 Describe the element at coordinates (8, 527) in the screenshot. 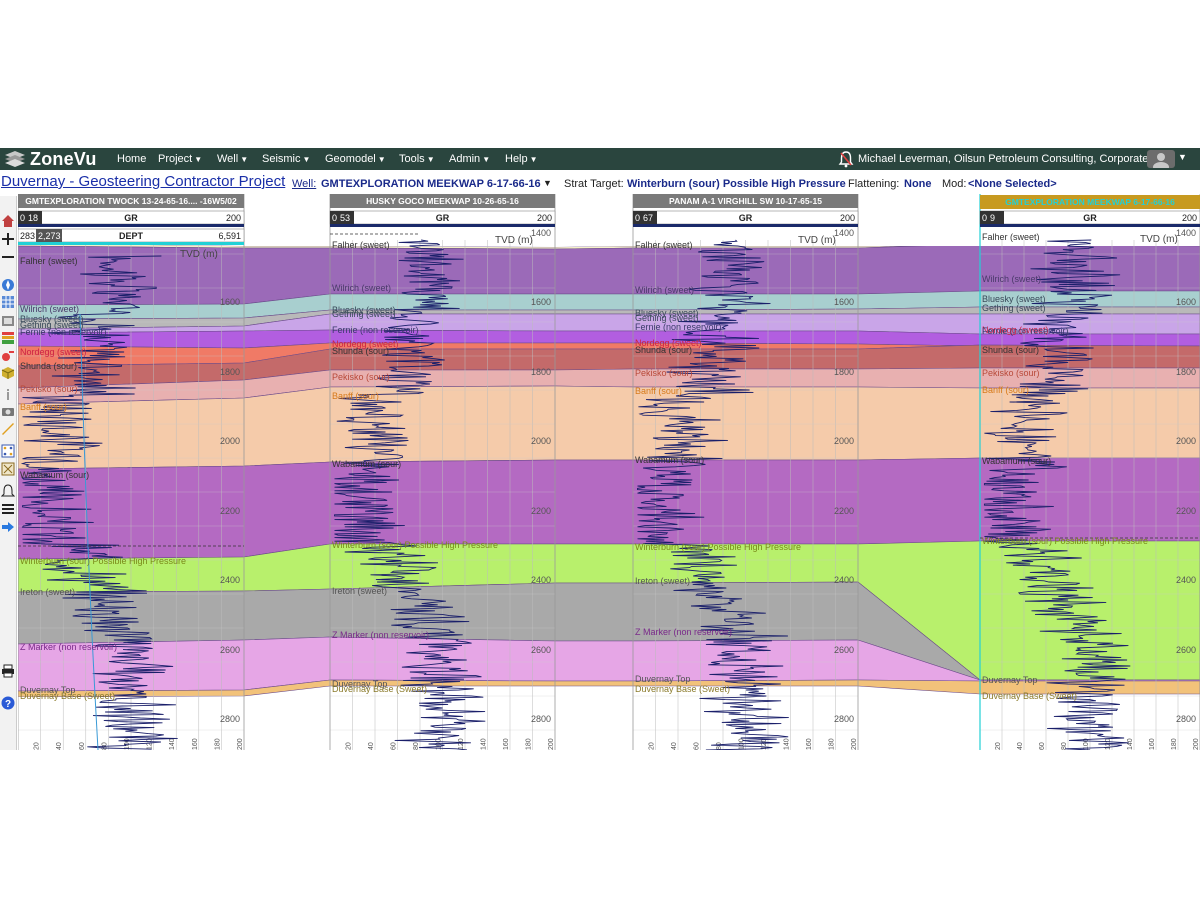

I see `arrows-icon` at that location.